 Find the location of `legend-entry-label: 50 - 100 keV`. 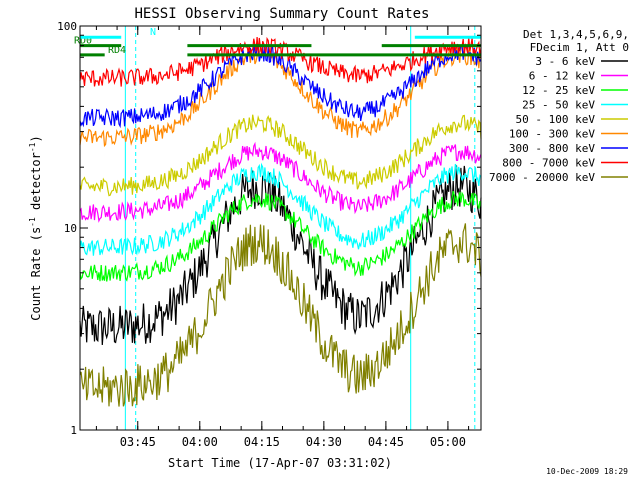

legend-entry-label: 50 - 100 keV is located at coordinates (556, 119).